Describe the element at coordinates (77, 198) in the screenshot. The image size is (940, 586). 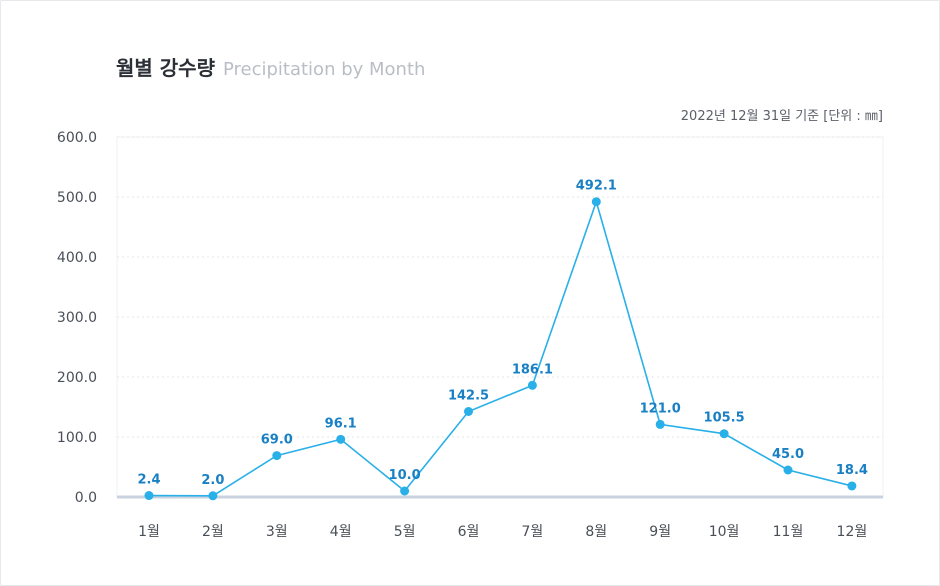
I see `y-tick-label: 500.0` at that location.